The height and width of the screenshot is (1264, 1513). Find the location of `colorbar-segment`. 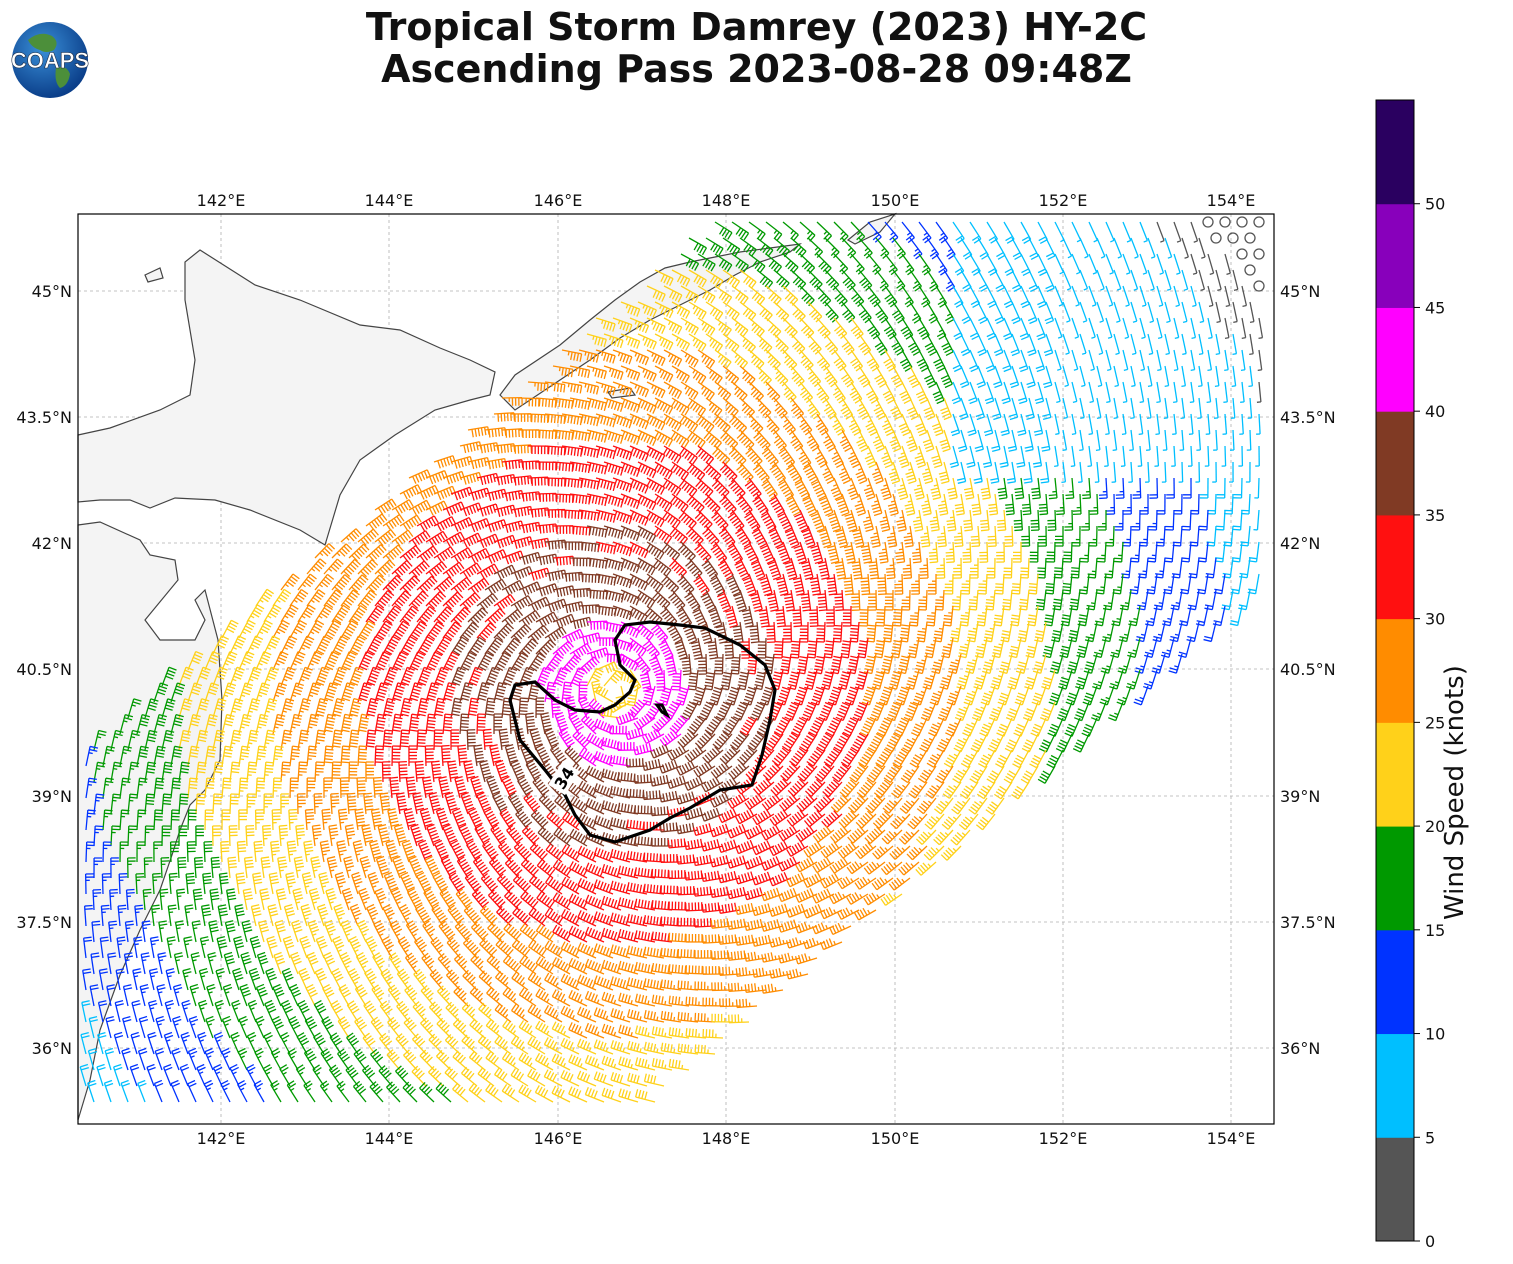

colorbar-segment is located at coordinates (1395, 255).